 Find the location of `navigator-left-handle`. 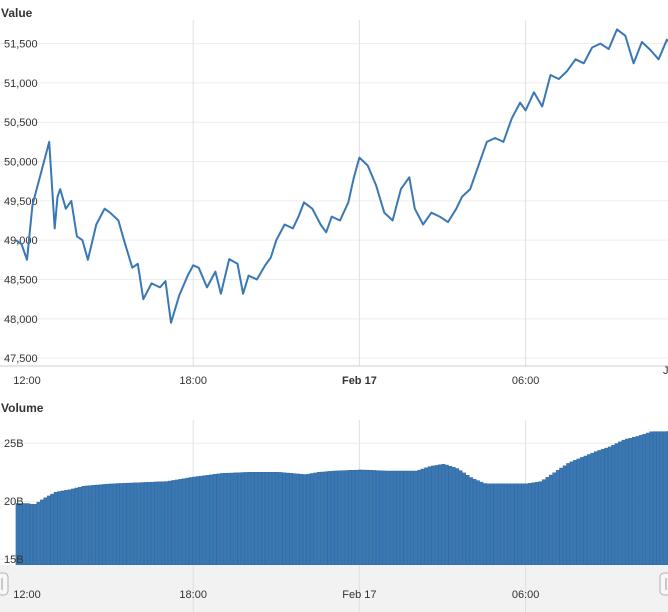

navigator-left-handle is located at coordinates (4, 584).